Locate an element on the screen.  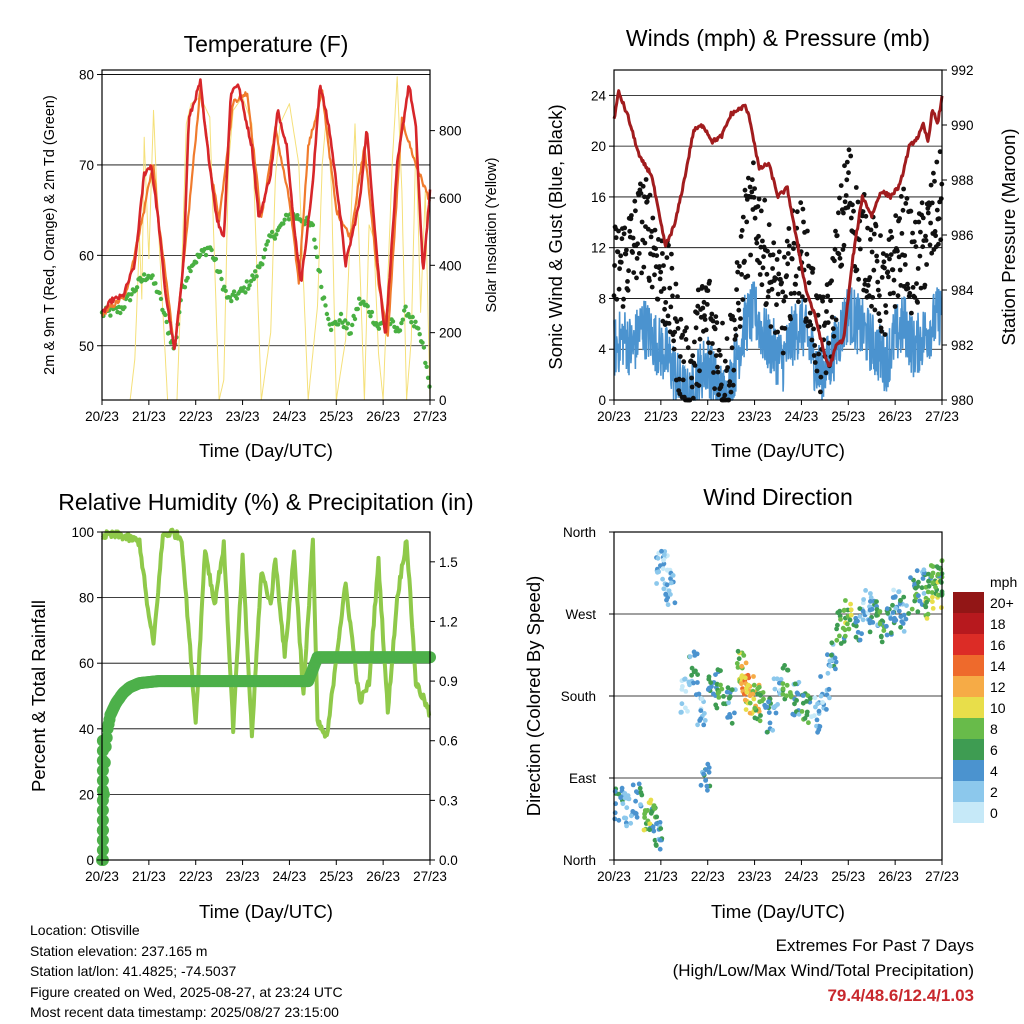
y2-tick-label: 0 is located at coordinates (443, 400).